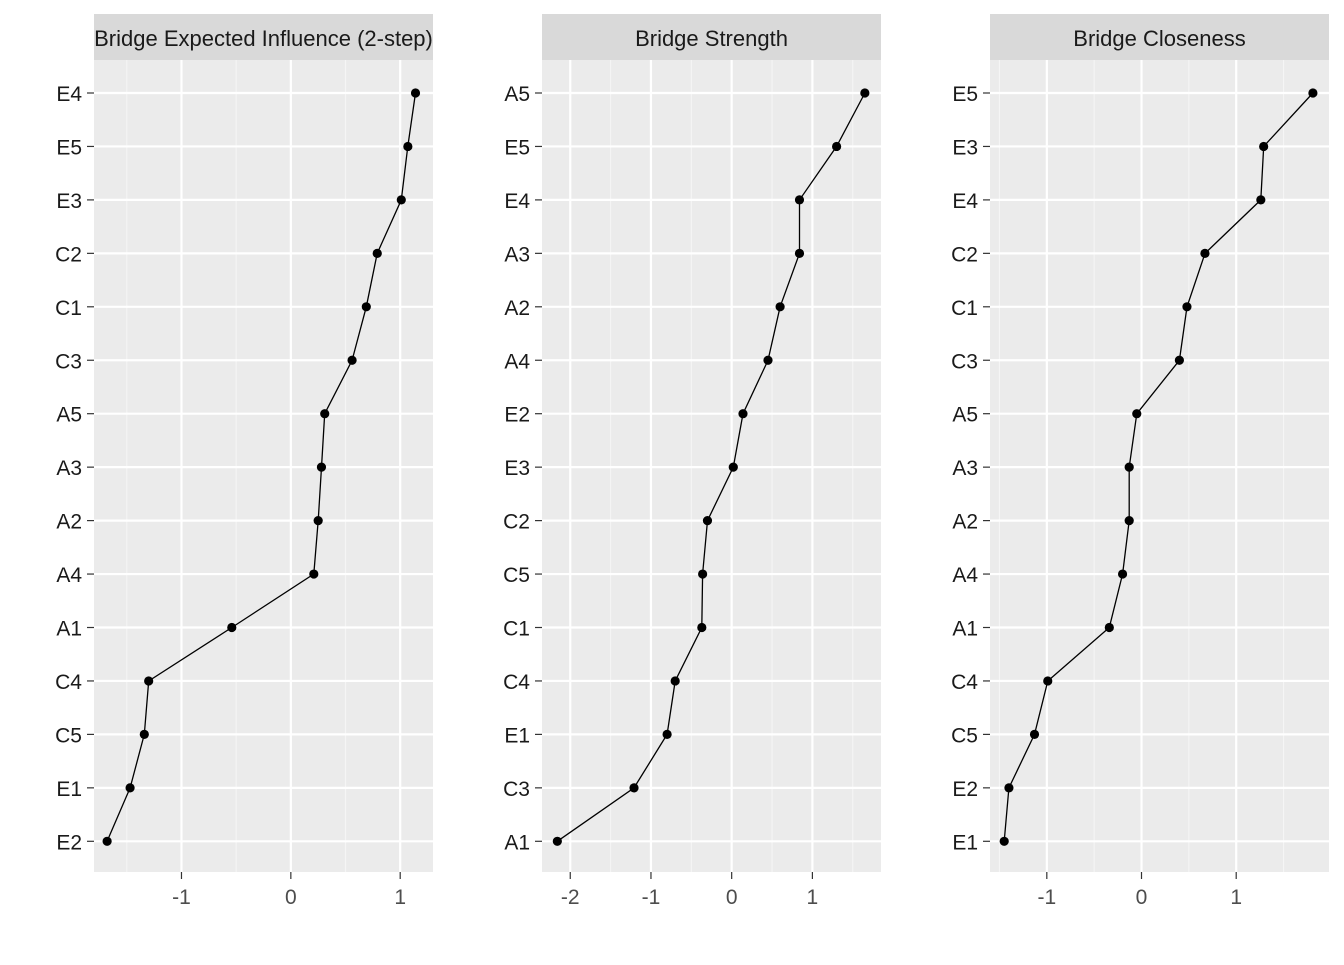 The height and width of the screenshot is (965, 1344). What do you see at coordinates (570, 897) in the screenshot?
I see `x-tick-label: -2` at bounding box center [570, 897].